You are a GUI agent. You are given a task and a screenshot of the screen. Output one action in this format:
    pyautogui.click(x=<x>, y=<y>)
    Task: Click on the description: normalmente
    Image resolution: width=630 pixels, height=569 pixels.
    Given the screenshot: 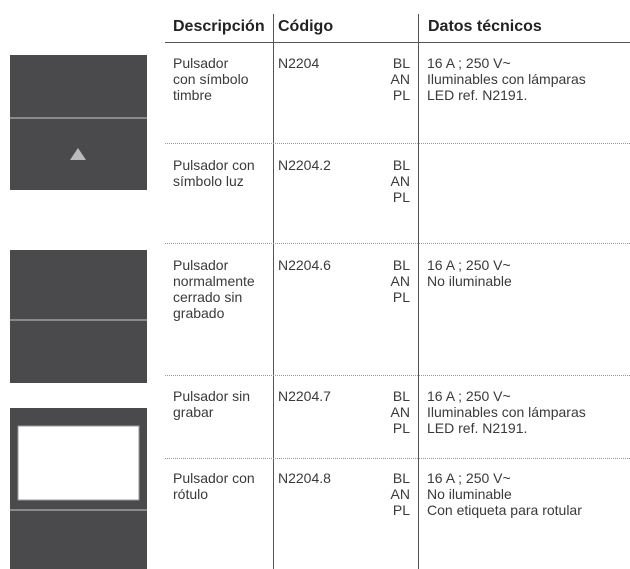 What is the action you would take?
    pyautogui.click(x=214, y=281)
    